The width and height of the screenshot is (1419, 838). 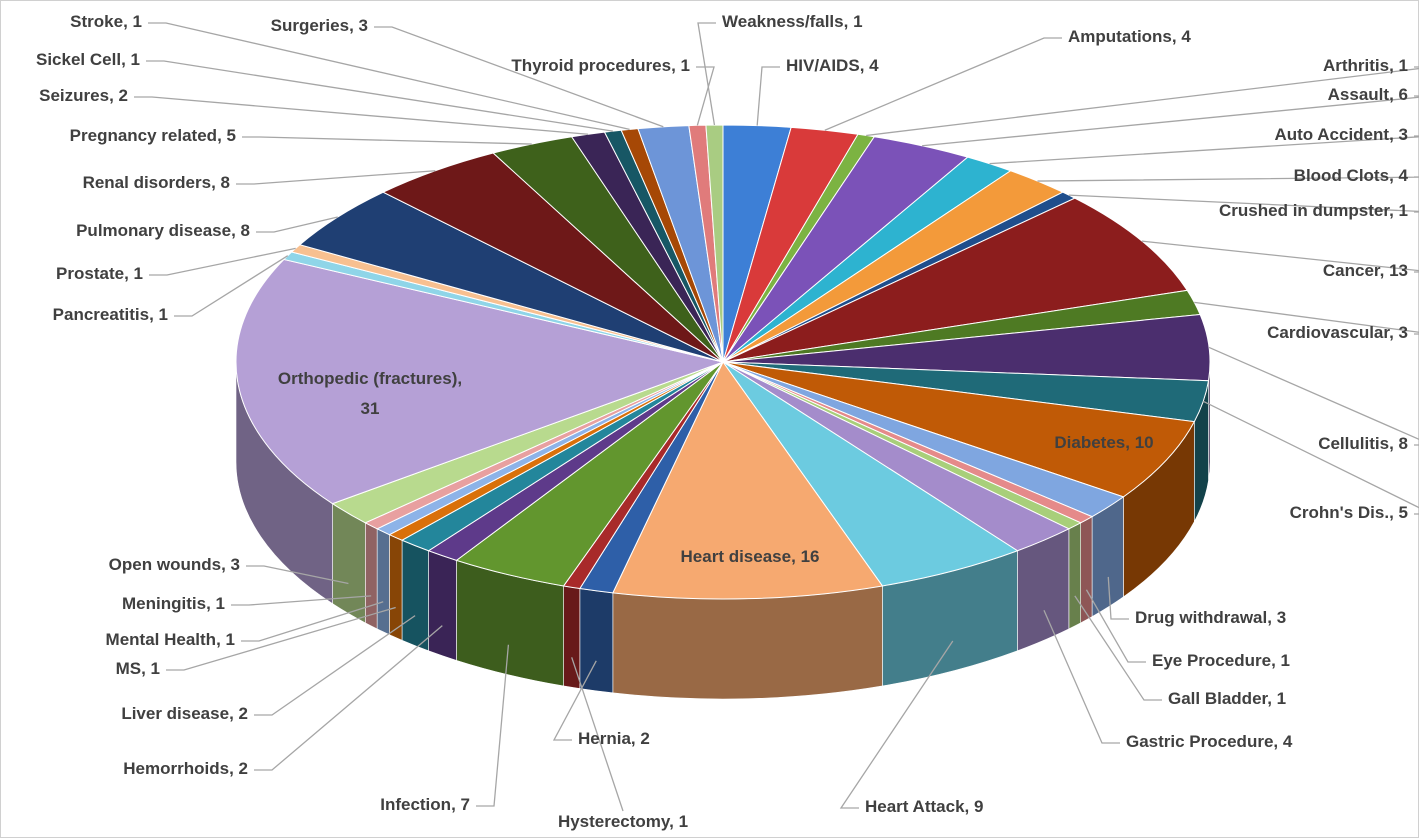 What do you see at coordinates (175, 713) in the screenshot?
I see `label-category: Liver disease` at bounding box center [175, 713].